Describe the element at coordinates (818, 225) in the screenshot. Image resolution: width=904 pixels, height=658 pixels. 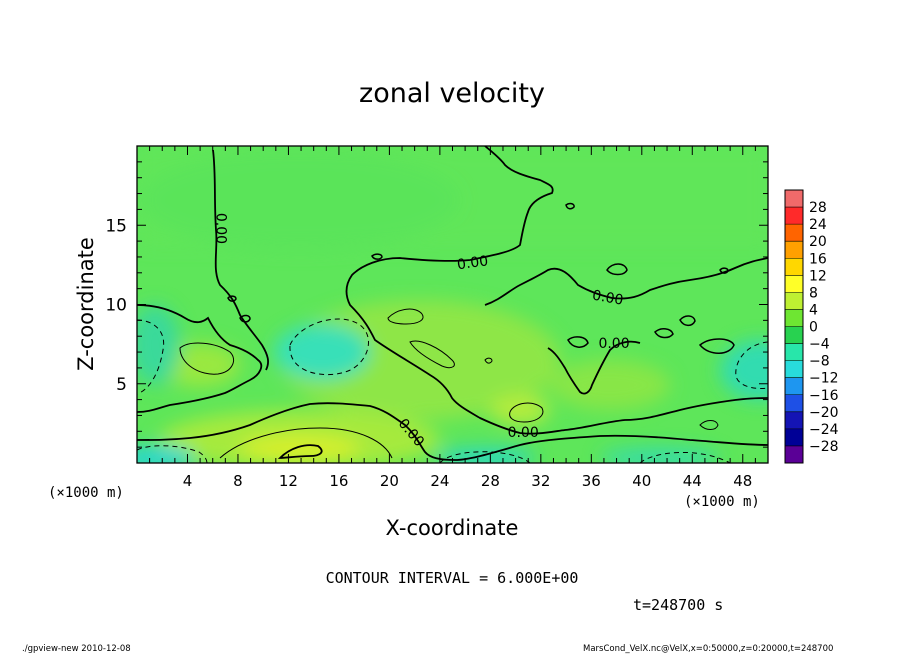
I see `colorbar-label: 24` at that location.